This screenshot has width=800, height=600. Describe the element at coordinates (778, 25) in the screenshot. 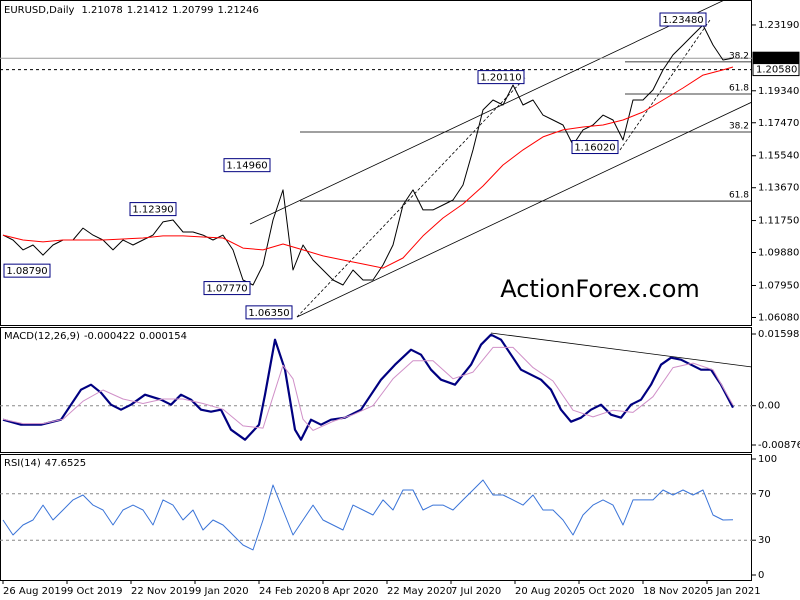

I see `y-tick-label: 1.23190` at that location.